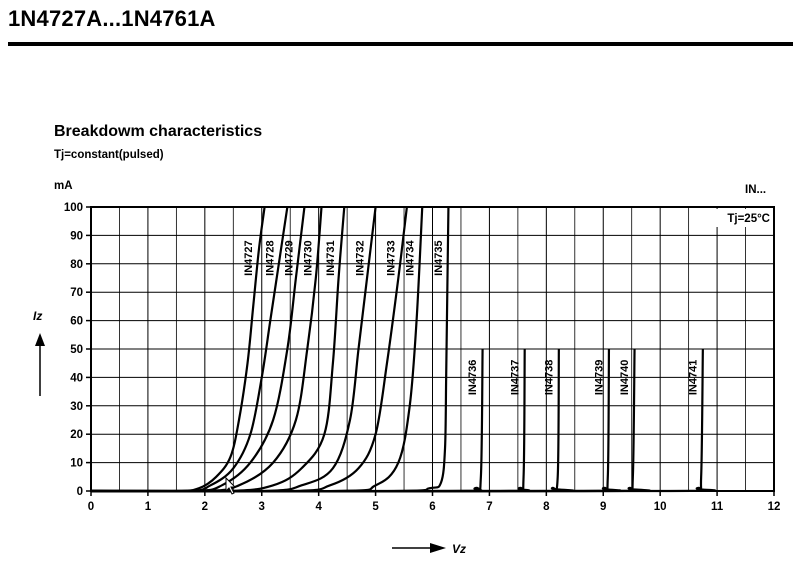  I want to click on series-curve-in4737, so click(310, 420).